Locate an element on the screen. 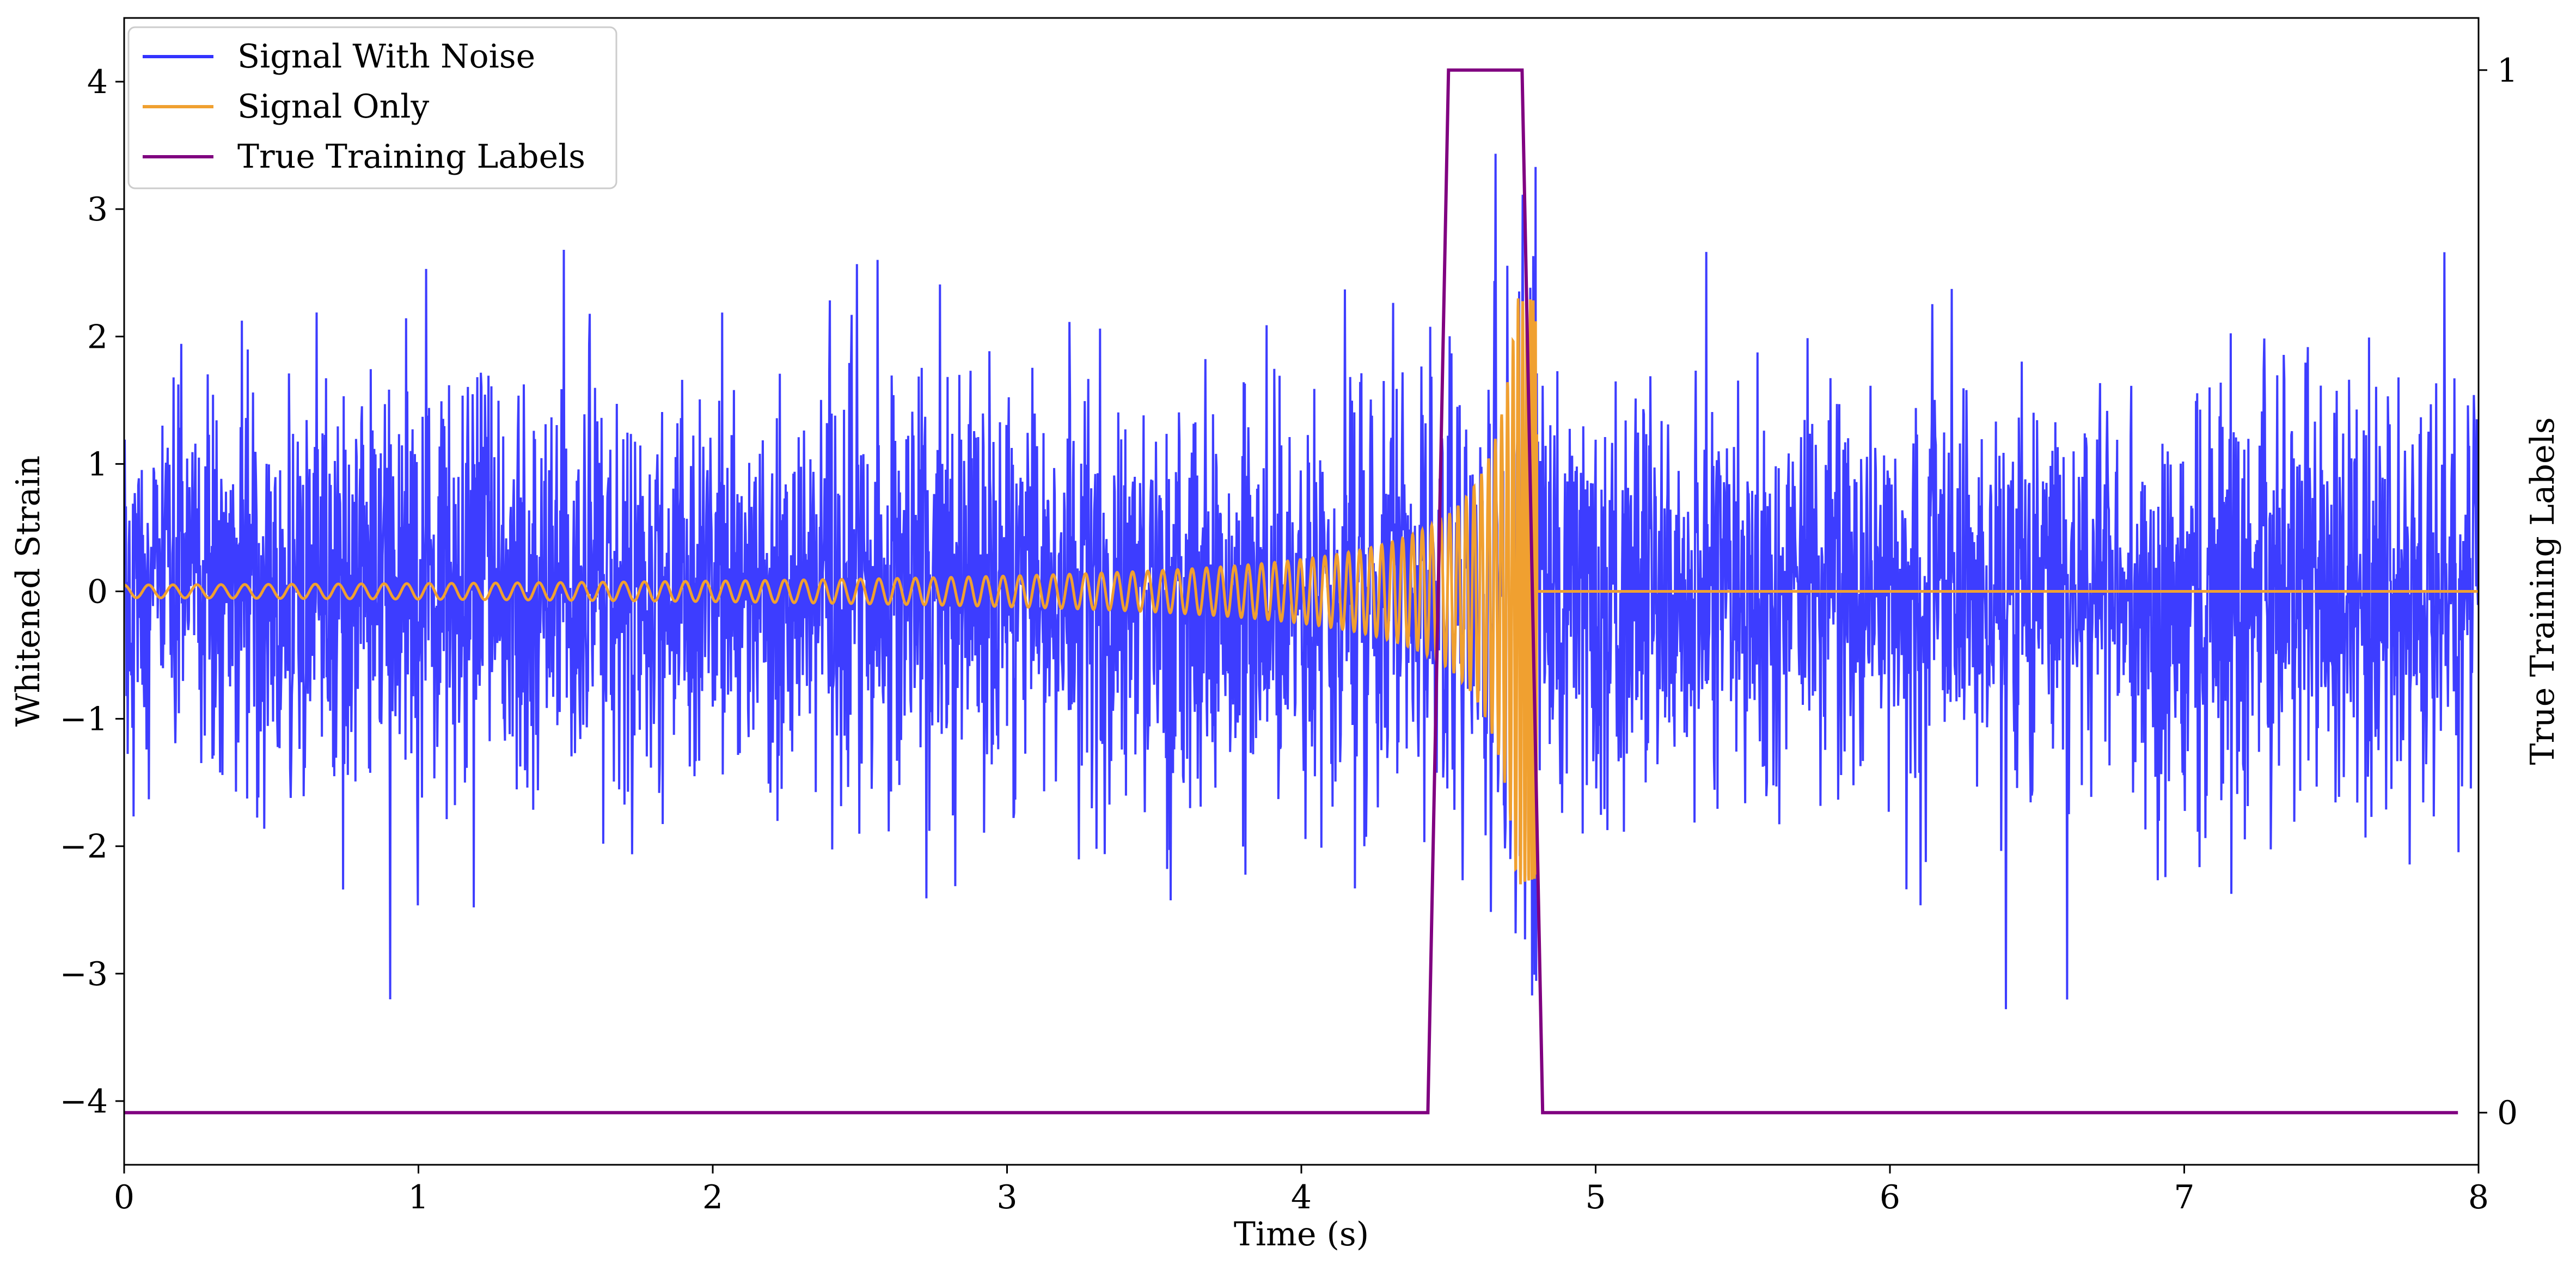  y-tick-label-left: −4 is located at coordinates (84, 1102).